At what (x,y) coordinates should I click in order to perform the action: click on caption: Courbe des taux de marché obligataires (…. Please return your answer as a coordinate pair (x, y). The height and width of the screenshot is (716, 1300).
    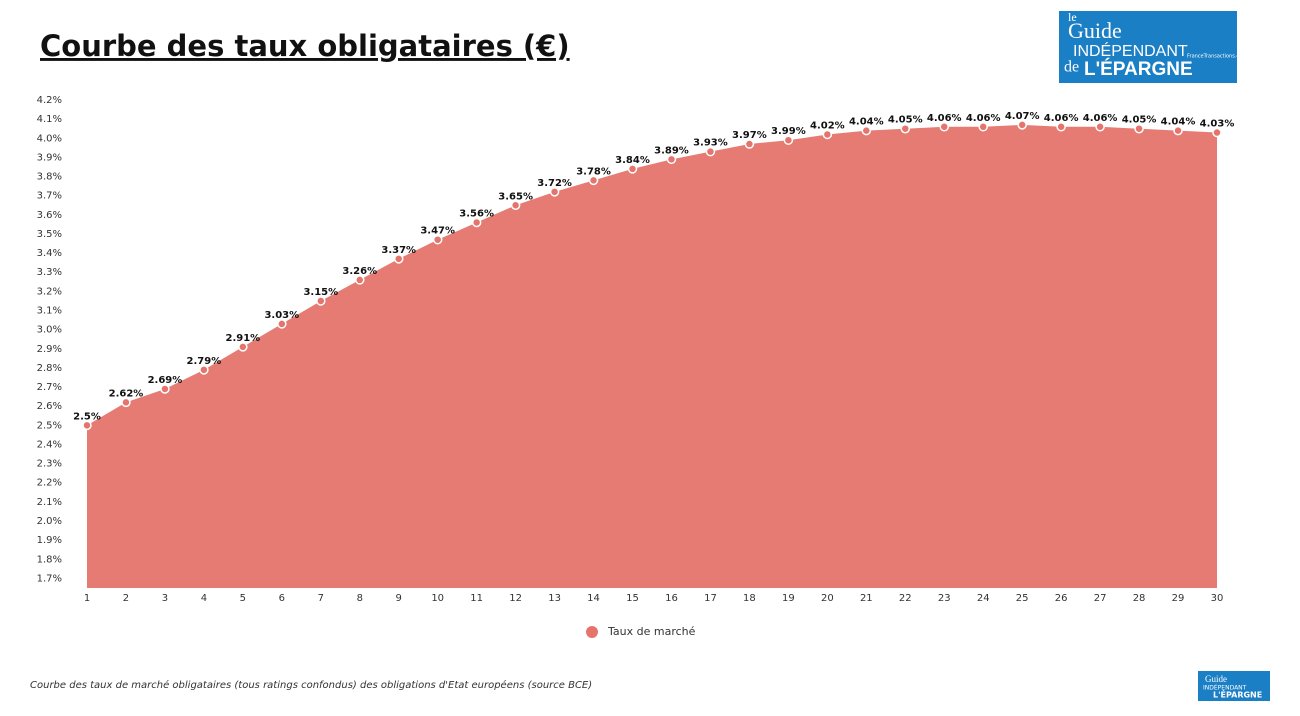
    Looking at the image, I should click on (311, 685).